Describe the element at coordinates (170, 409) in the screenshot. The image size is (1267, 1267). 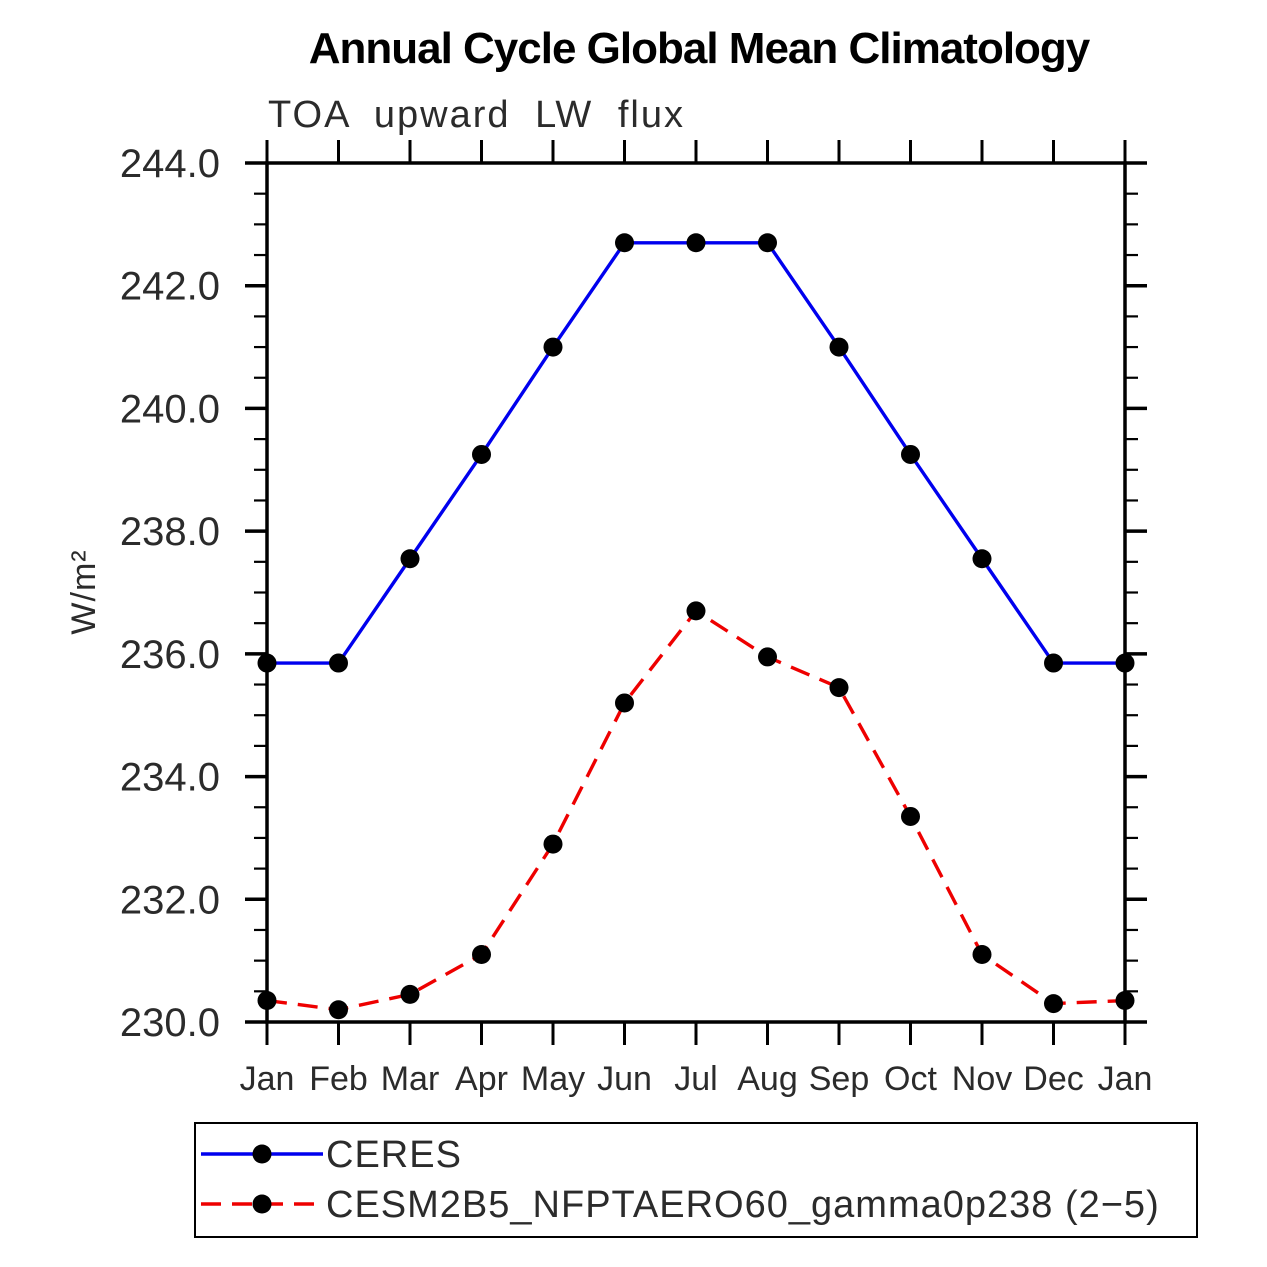
I see `y-tick-label: 240.0` at that location.